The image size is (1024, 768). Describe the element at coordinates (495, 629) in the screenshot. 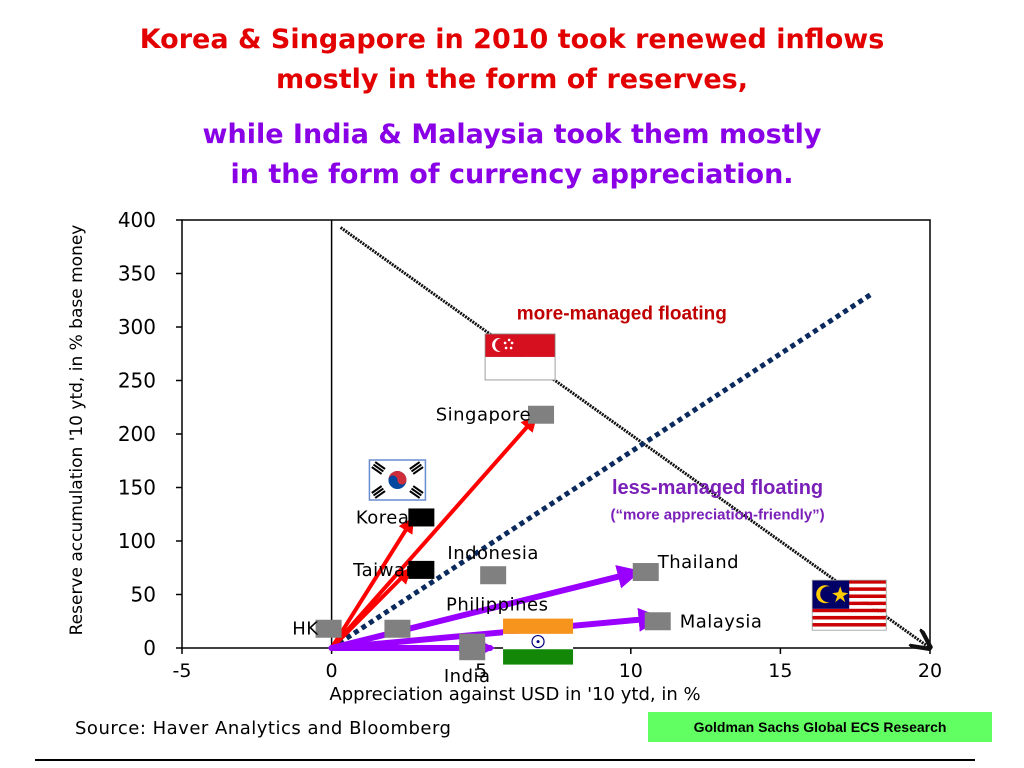

I see `arrow-to-malaysia` at that location.